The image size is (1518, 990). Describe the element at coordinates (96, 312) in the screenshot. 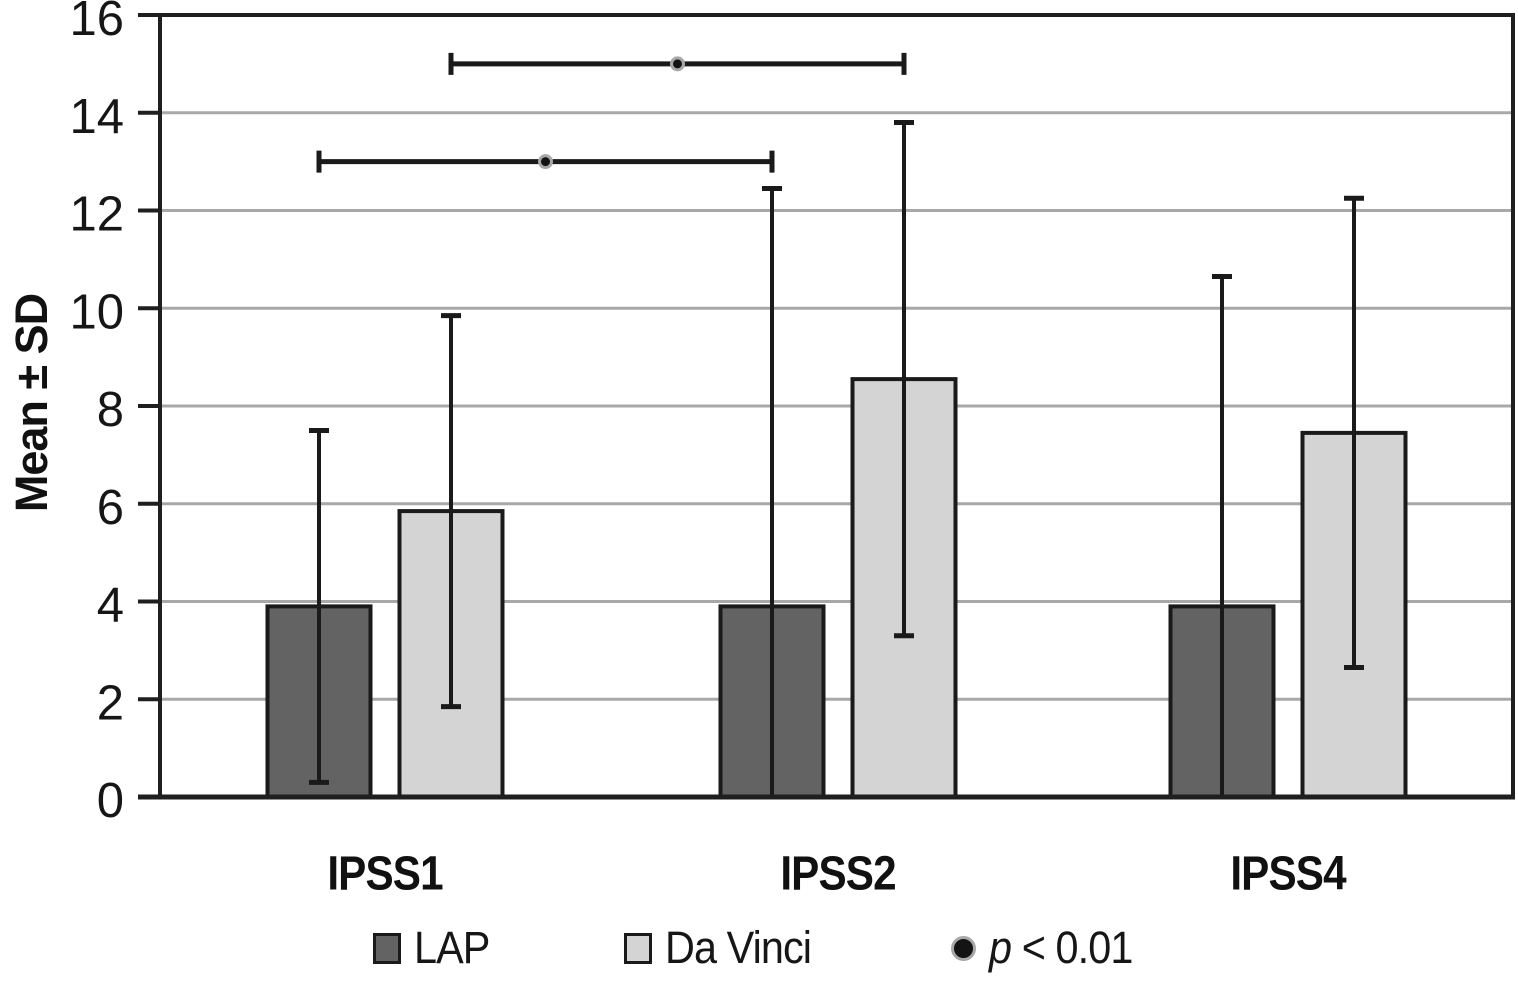

I see `y-axis-tick-label: 10` at that location.